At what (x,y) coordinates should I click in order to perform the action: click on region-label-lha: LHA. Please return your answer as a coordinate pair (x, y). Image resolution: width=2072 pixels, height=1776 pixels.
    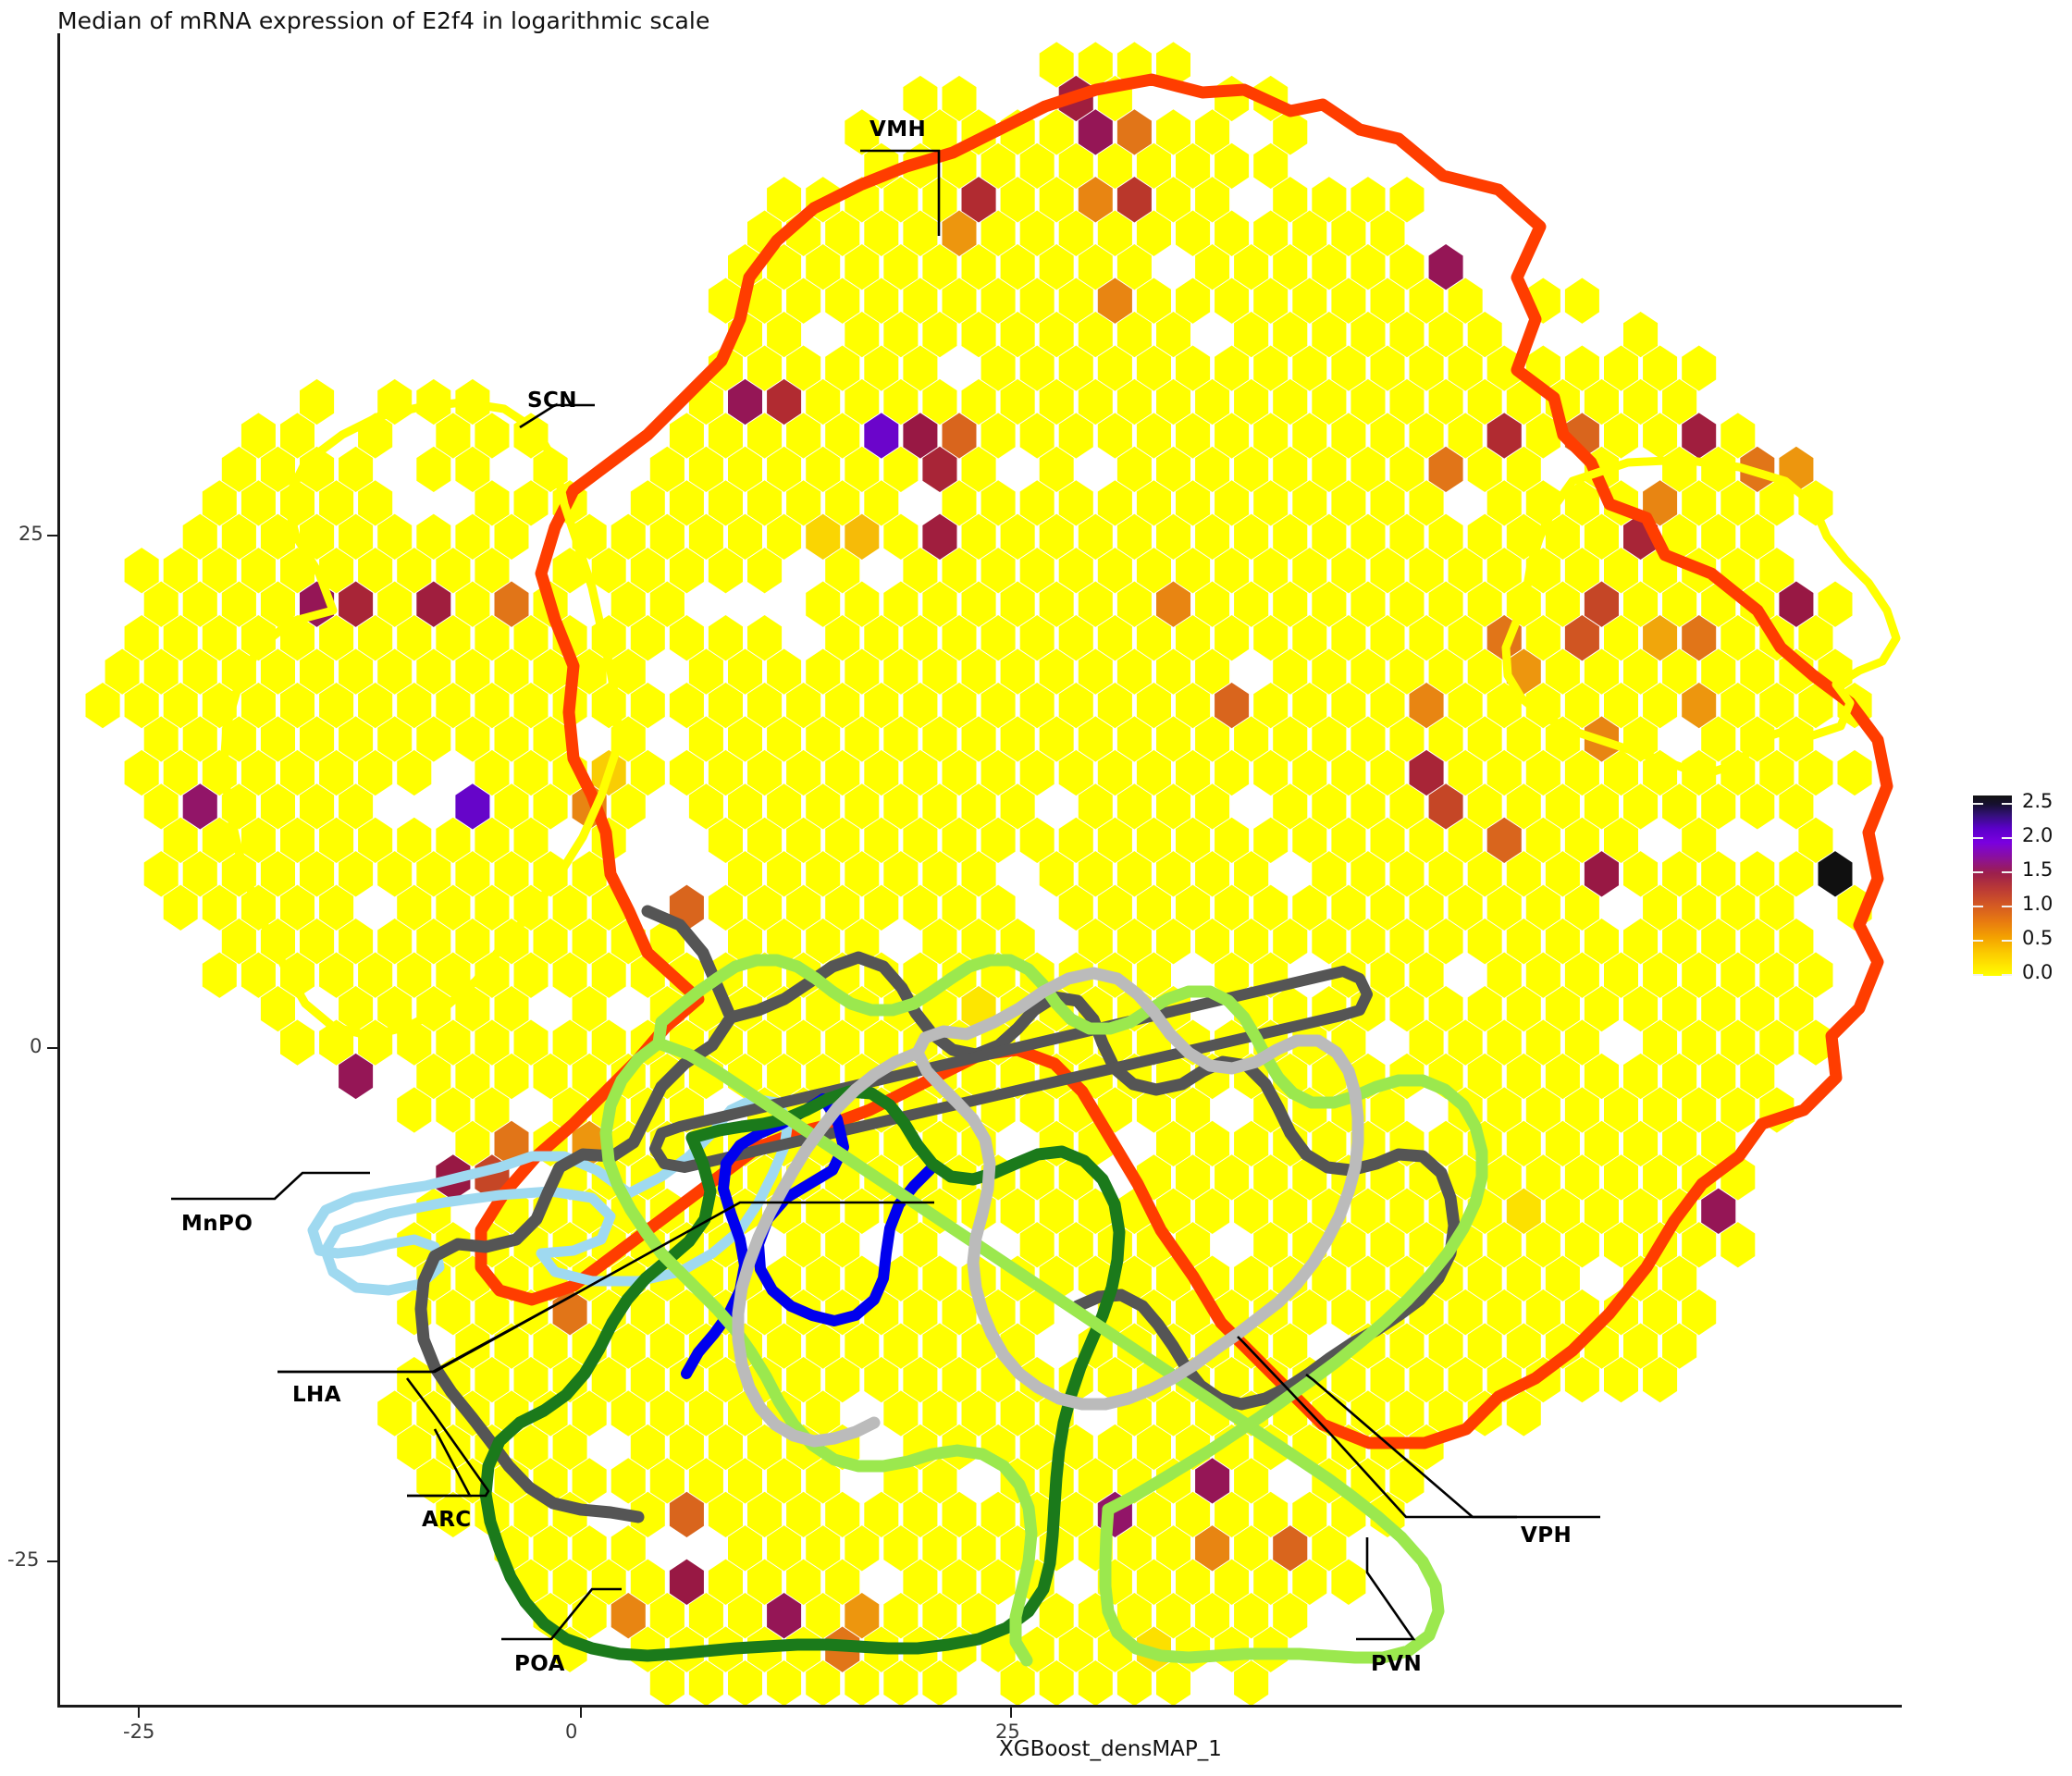
    Looking at the image, I should click on (317, 1395).